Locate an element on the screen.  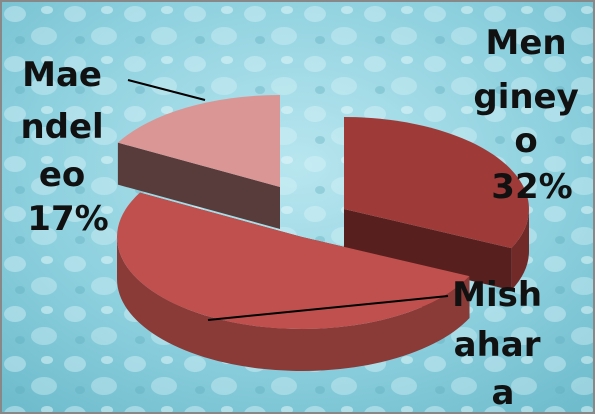
slice-label-mengineyo-line3: o is located at coordinates (525, 141).